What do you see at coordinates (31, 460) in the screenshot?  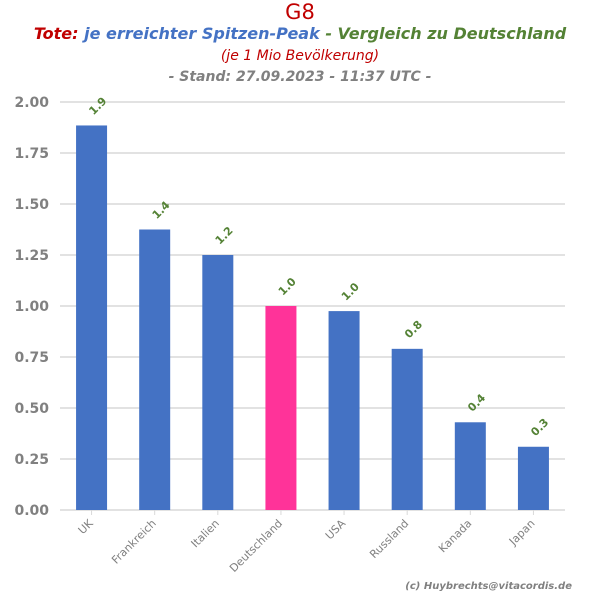 I see `y-tick-label: 0.25` at bounding box center [31, 460].